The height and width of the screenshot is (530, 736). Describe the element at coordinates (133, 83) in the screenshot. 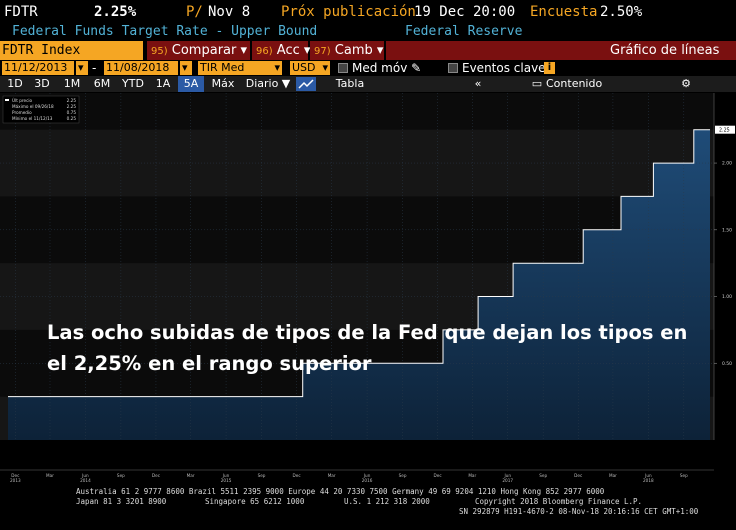

I see `period-ytd: YTD` at that location.